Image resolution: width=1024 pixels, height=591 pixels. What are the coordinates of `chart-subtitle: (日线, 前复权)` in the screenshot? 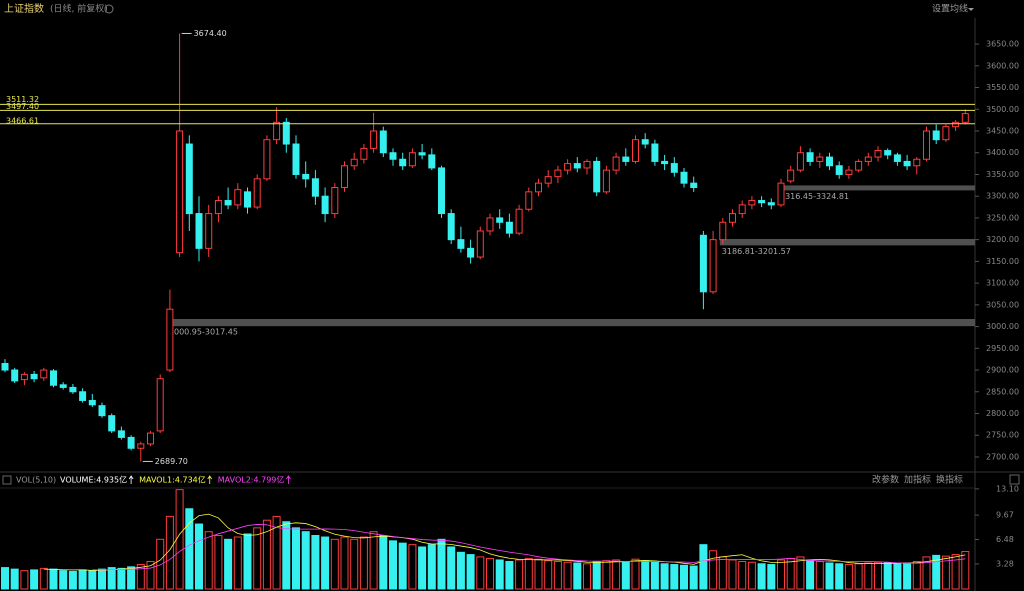 It's located at (79, 9).